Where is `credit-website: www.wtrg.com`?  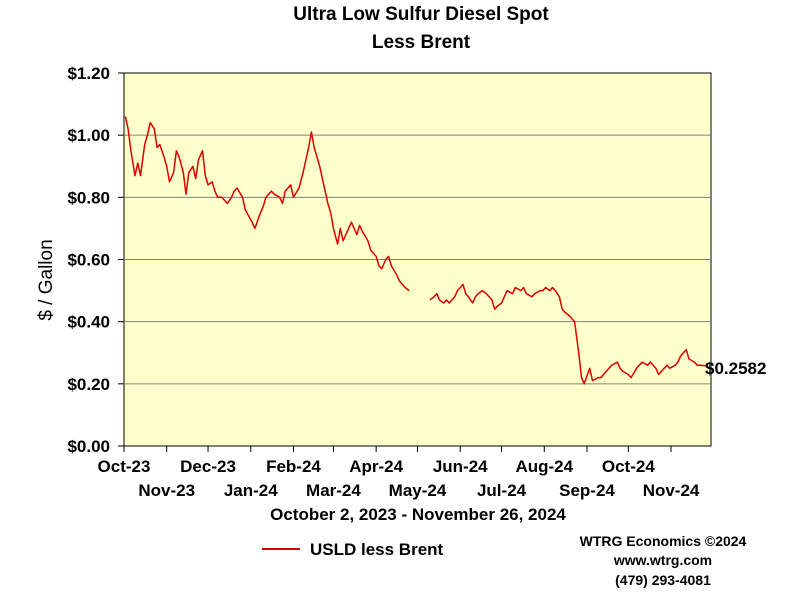
credit-website: www.wtrg.com is located at coordinates (662, 560).